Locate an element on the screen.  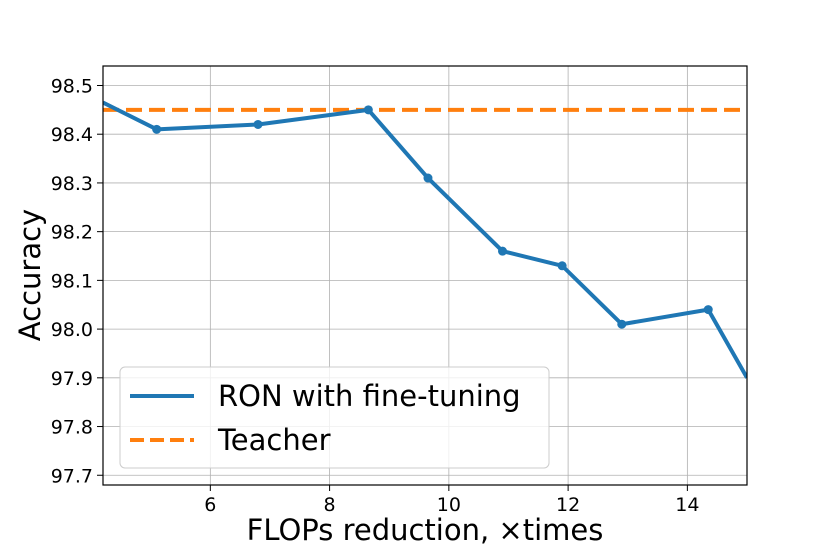
y-tick-label: 98.1 is located at coordinates (72, 281).